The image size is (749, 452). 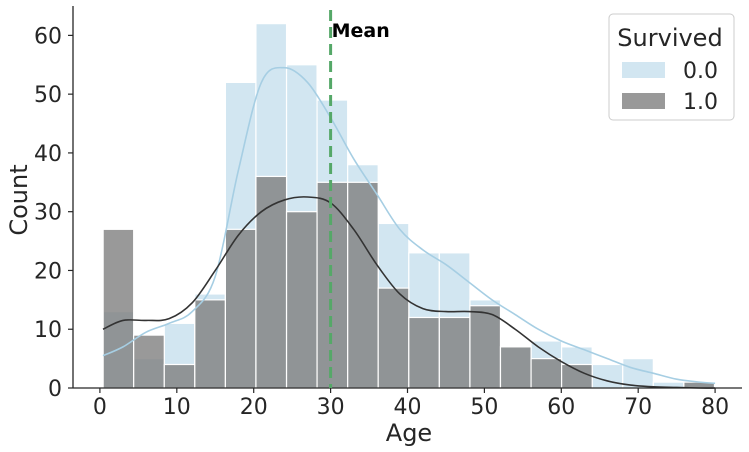 I want to click on bar-survived-1.0-bin-2, so click(x=179, y=376).